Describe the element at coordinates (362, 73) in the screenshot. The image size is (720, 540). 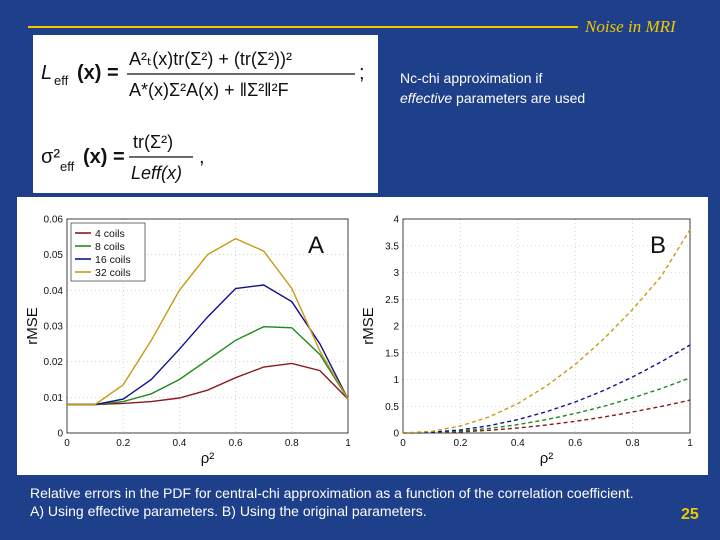
I see `l-eff-end: ;` at that location.